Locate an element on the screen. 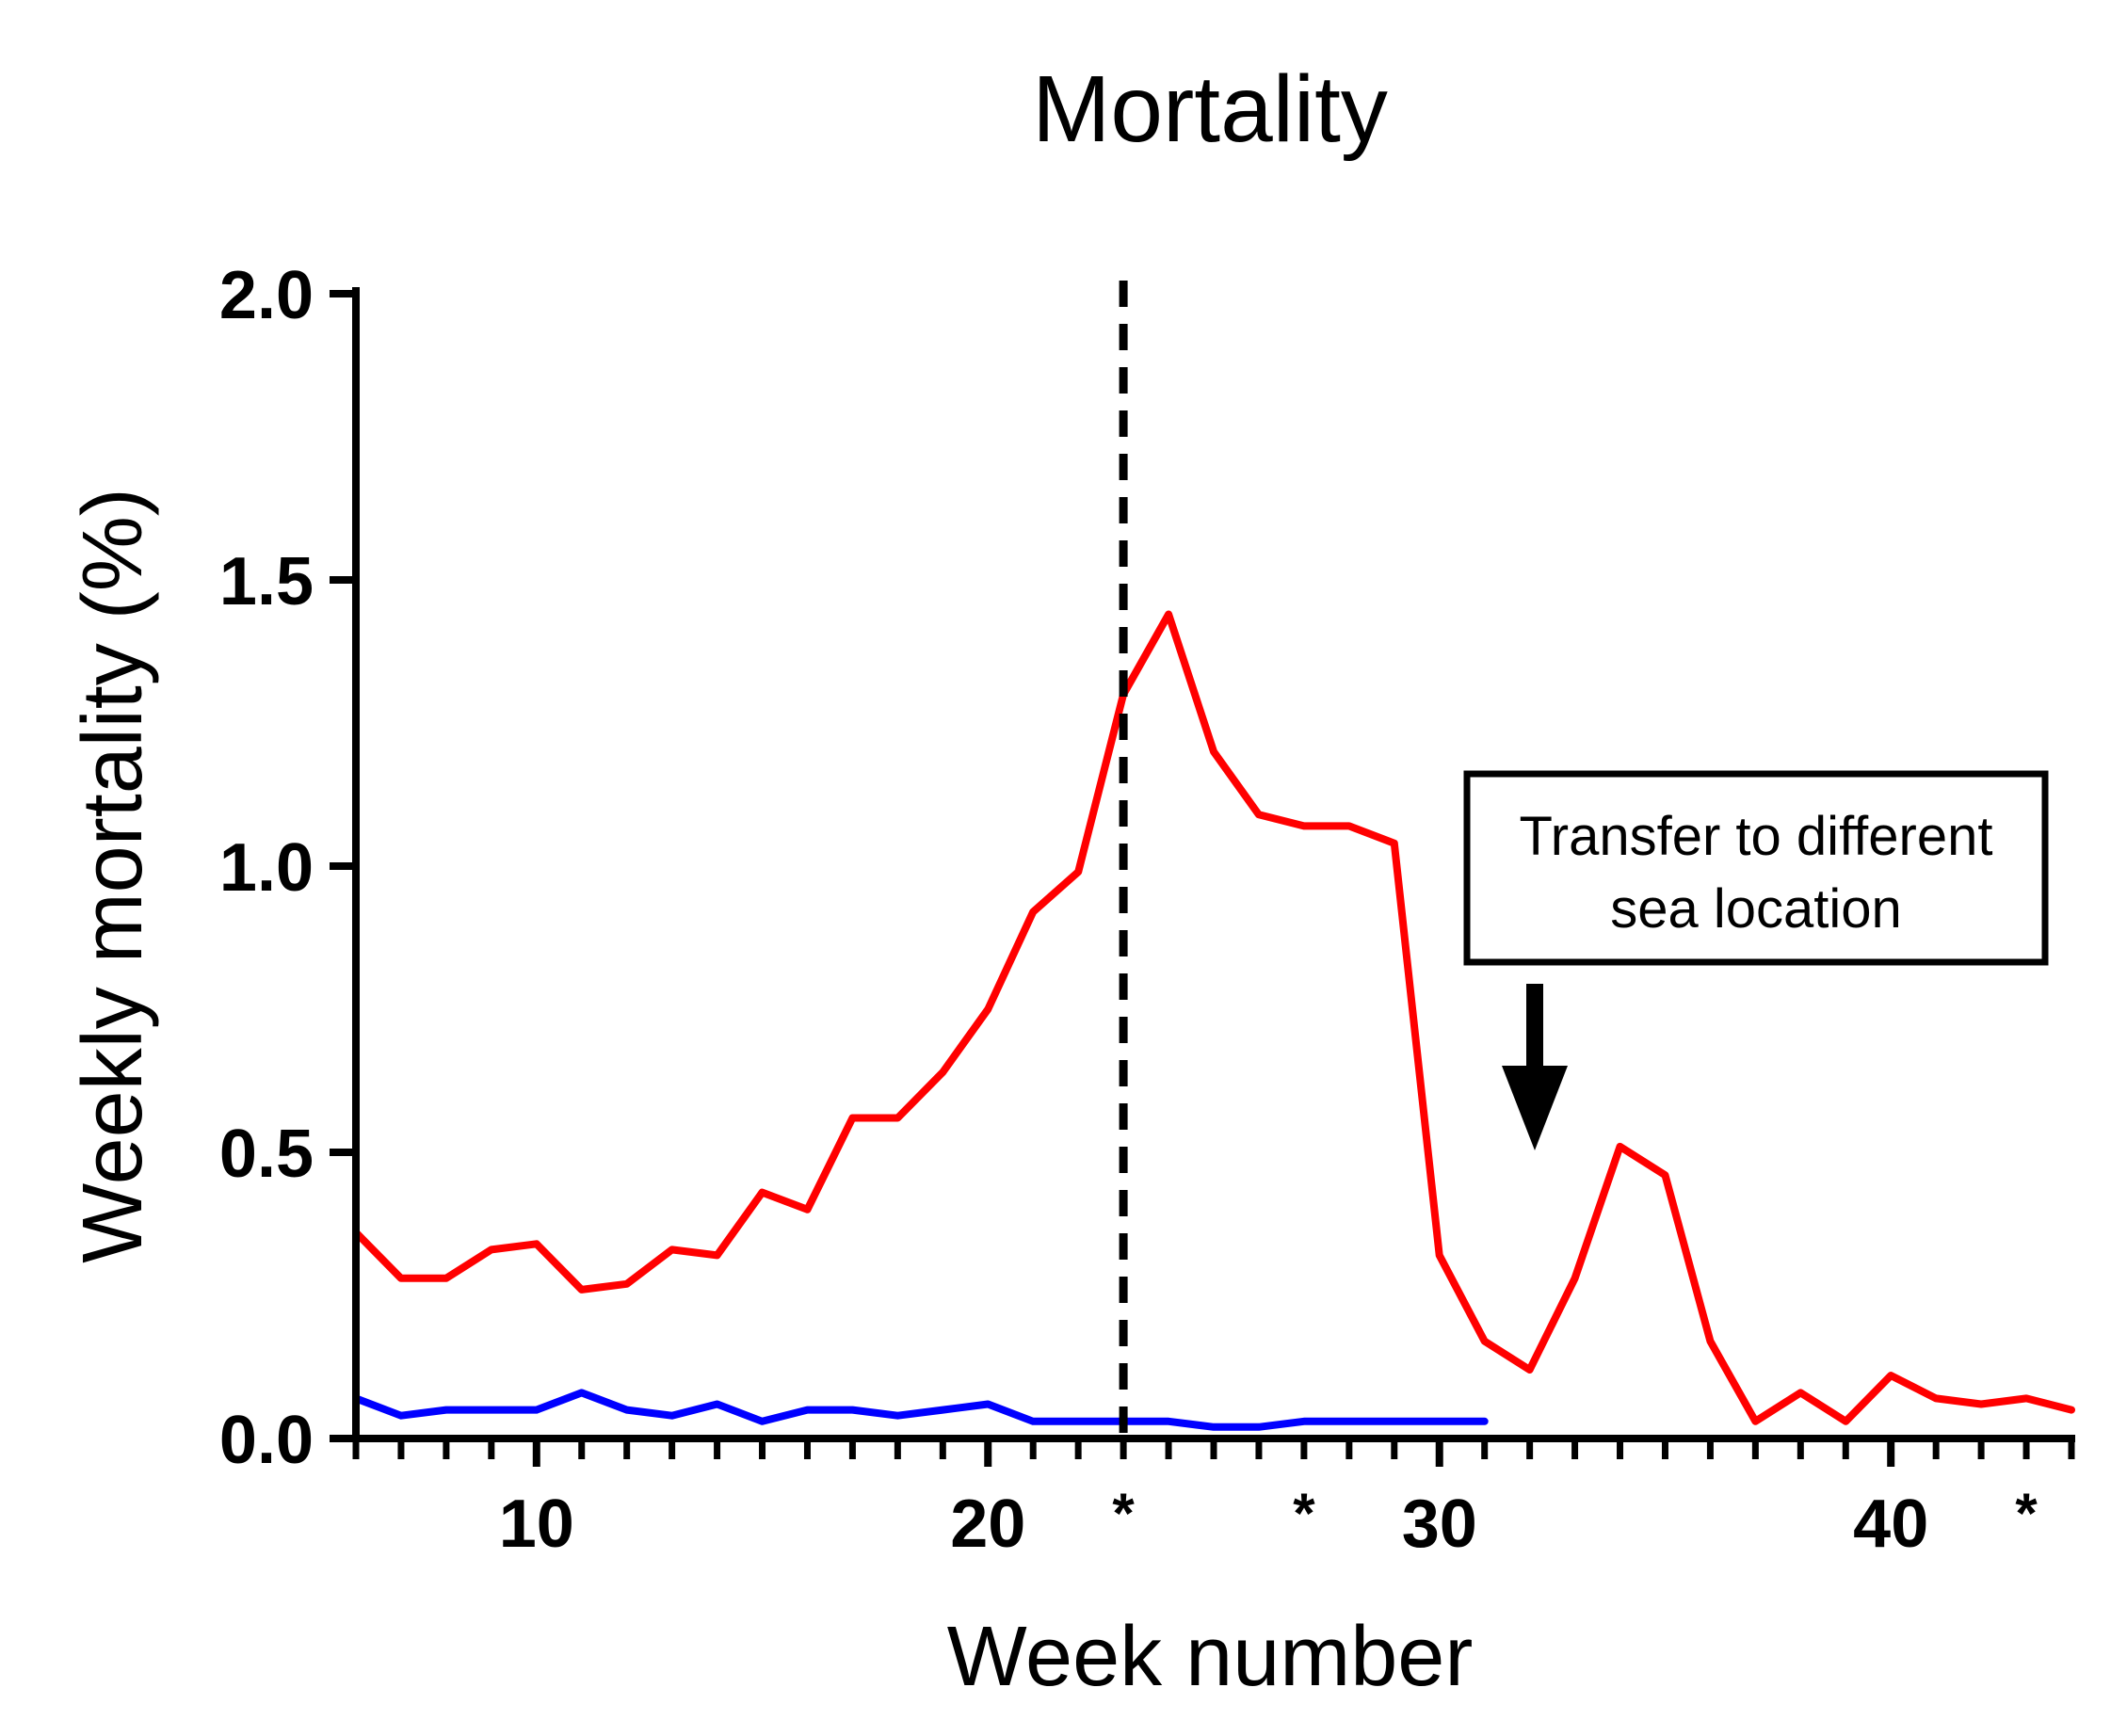  series-line-blue is located at coordinates (920, 1410).